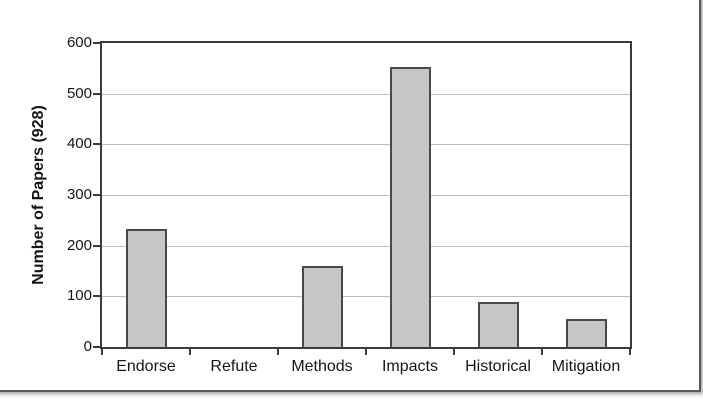 This screenshot has height=400, width=703. What do you see at coordinates (498, 366) in the screenshot?
I see `x-category-label-historical: Historical` at bounding box center [498, 366].